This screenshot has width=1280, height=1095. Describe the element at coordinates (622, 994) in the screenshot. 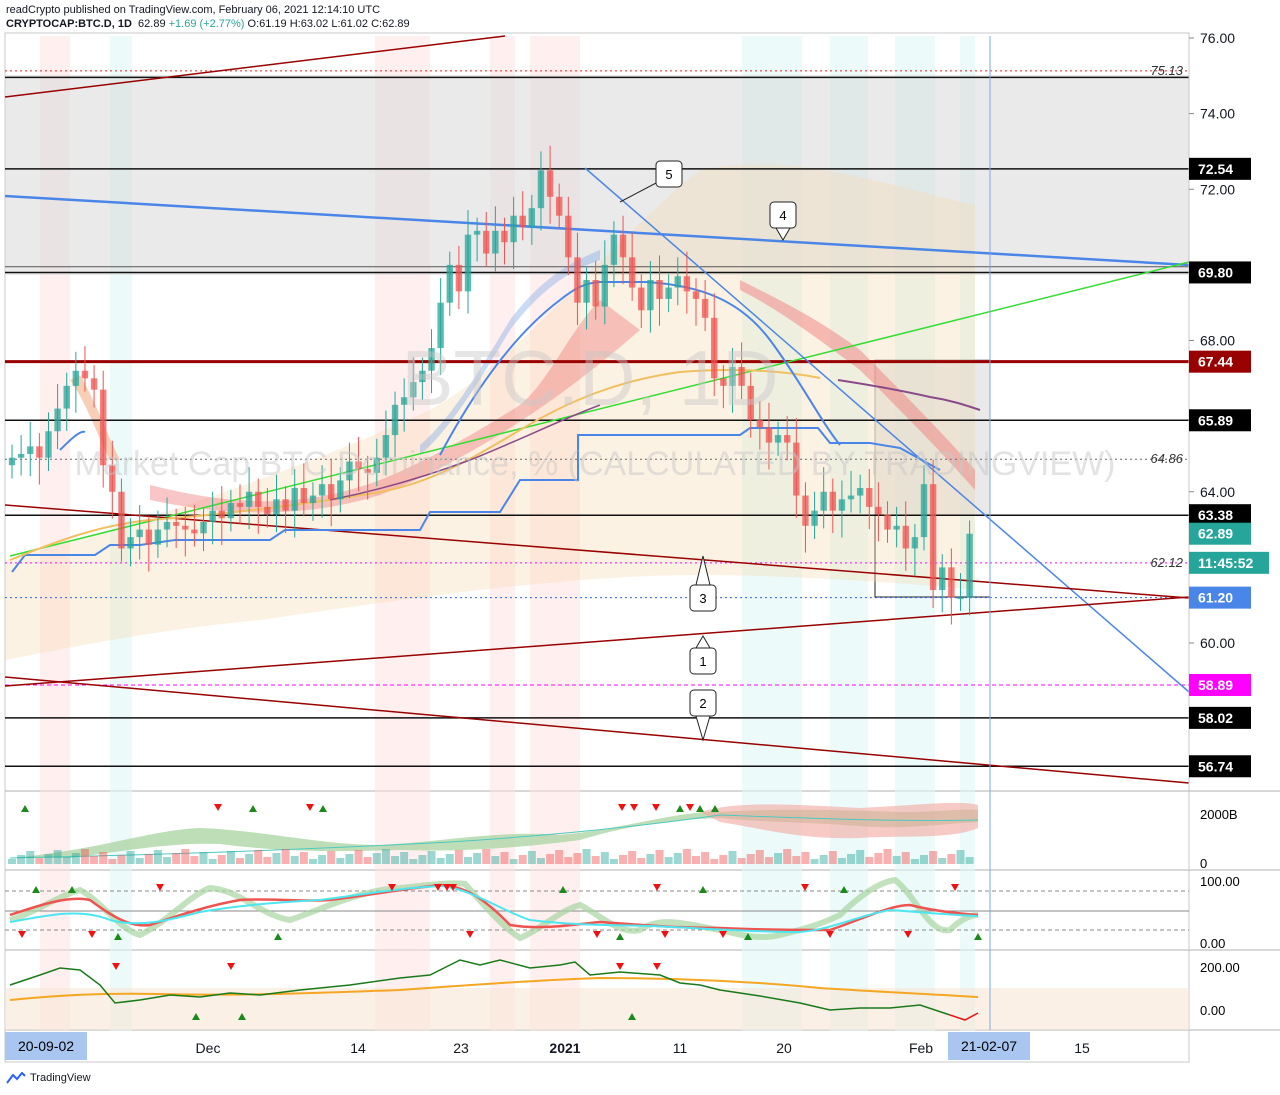

I see `momentum-pane: 200.00 0.00` at that location.